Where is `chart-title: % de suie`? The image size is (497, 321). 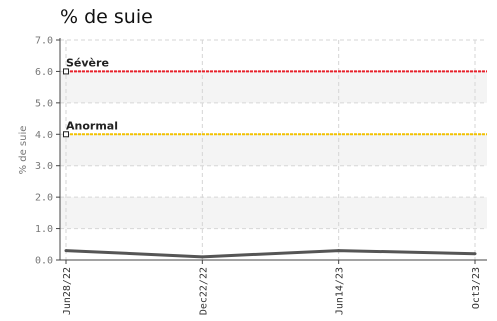 chart-title: % de suie is located at coordinates (106, 17).